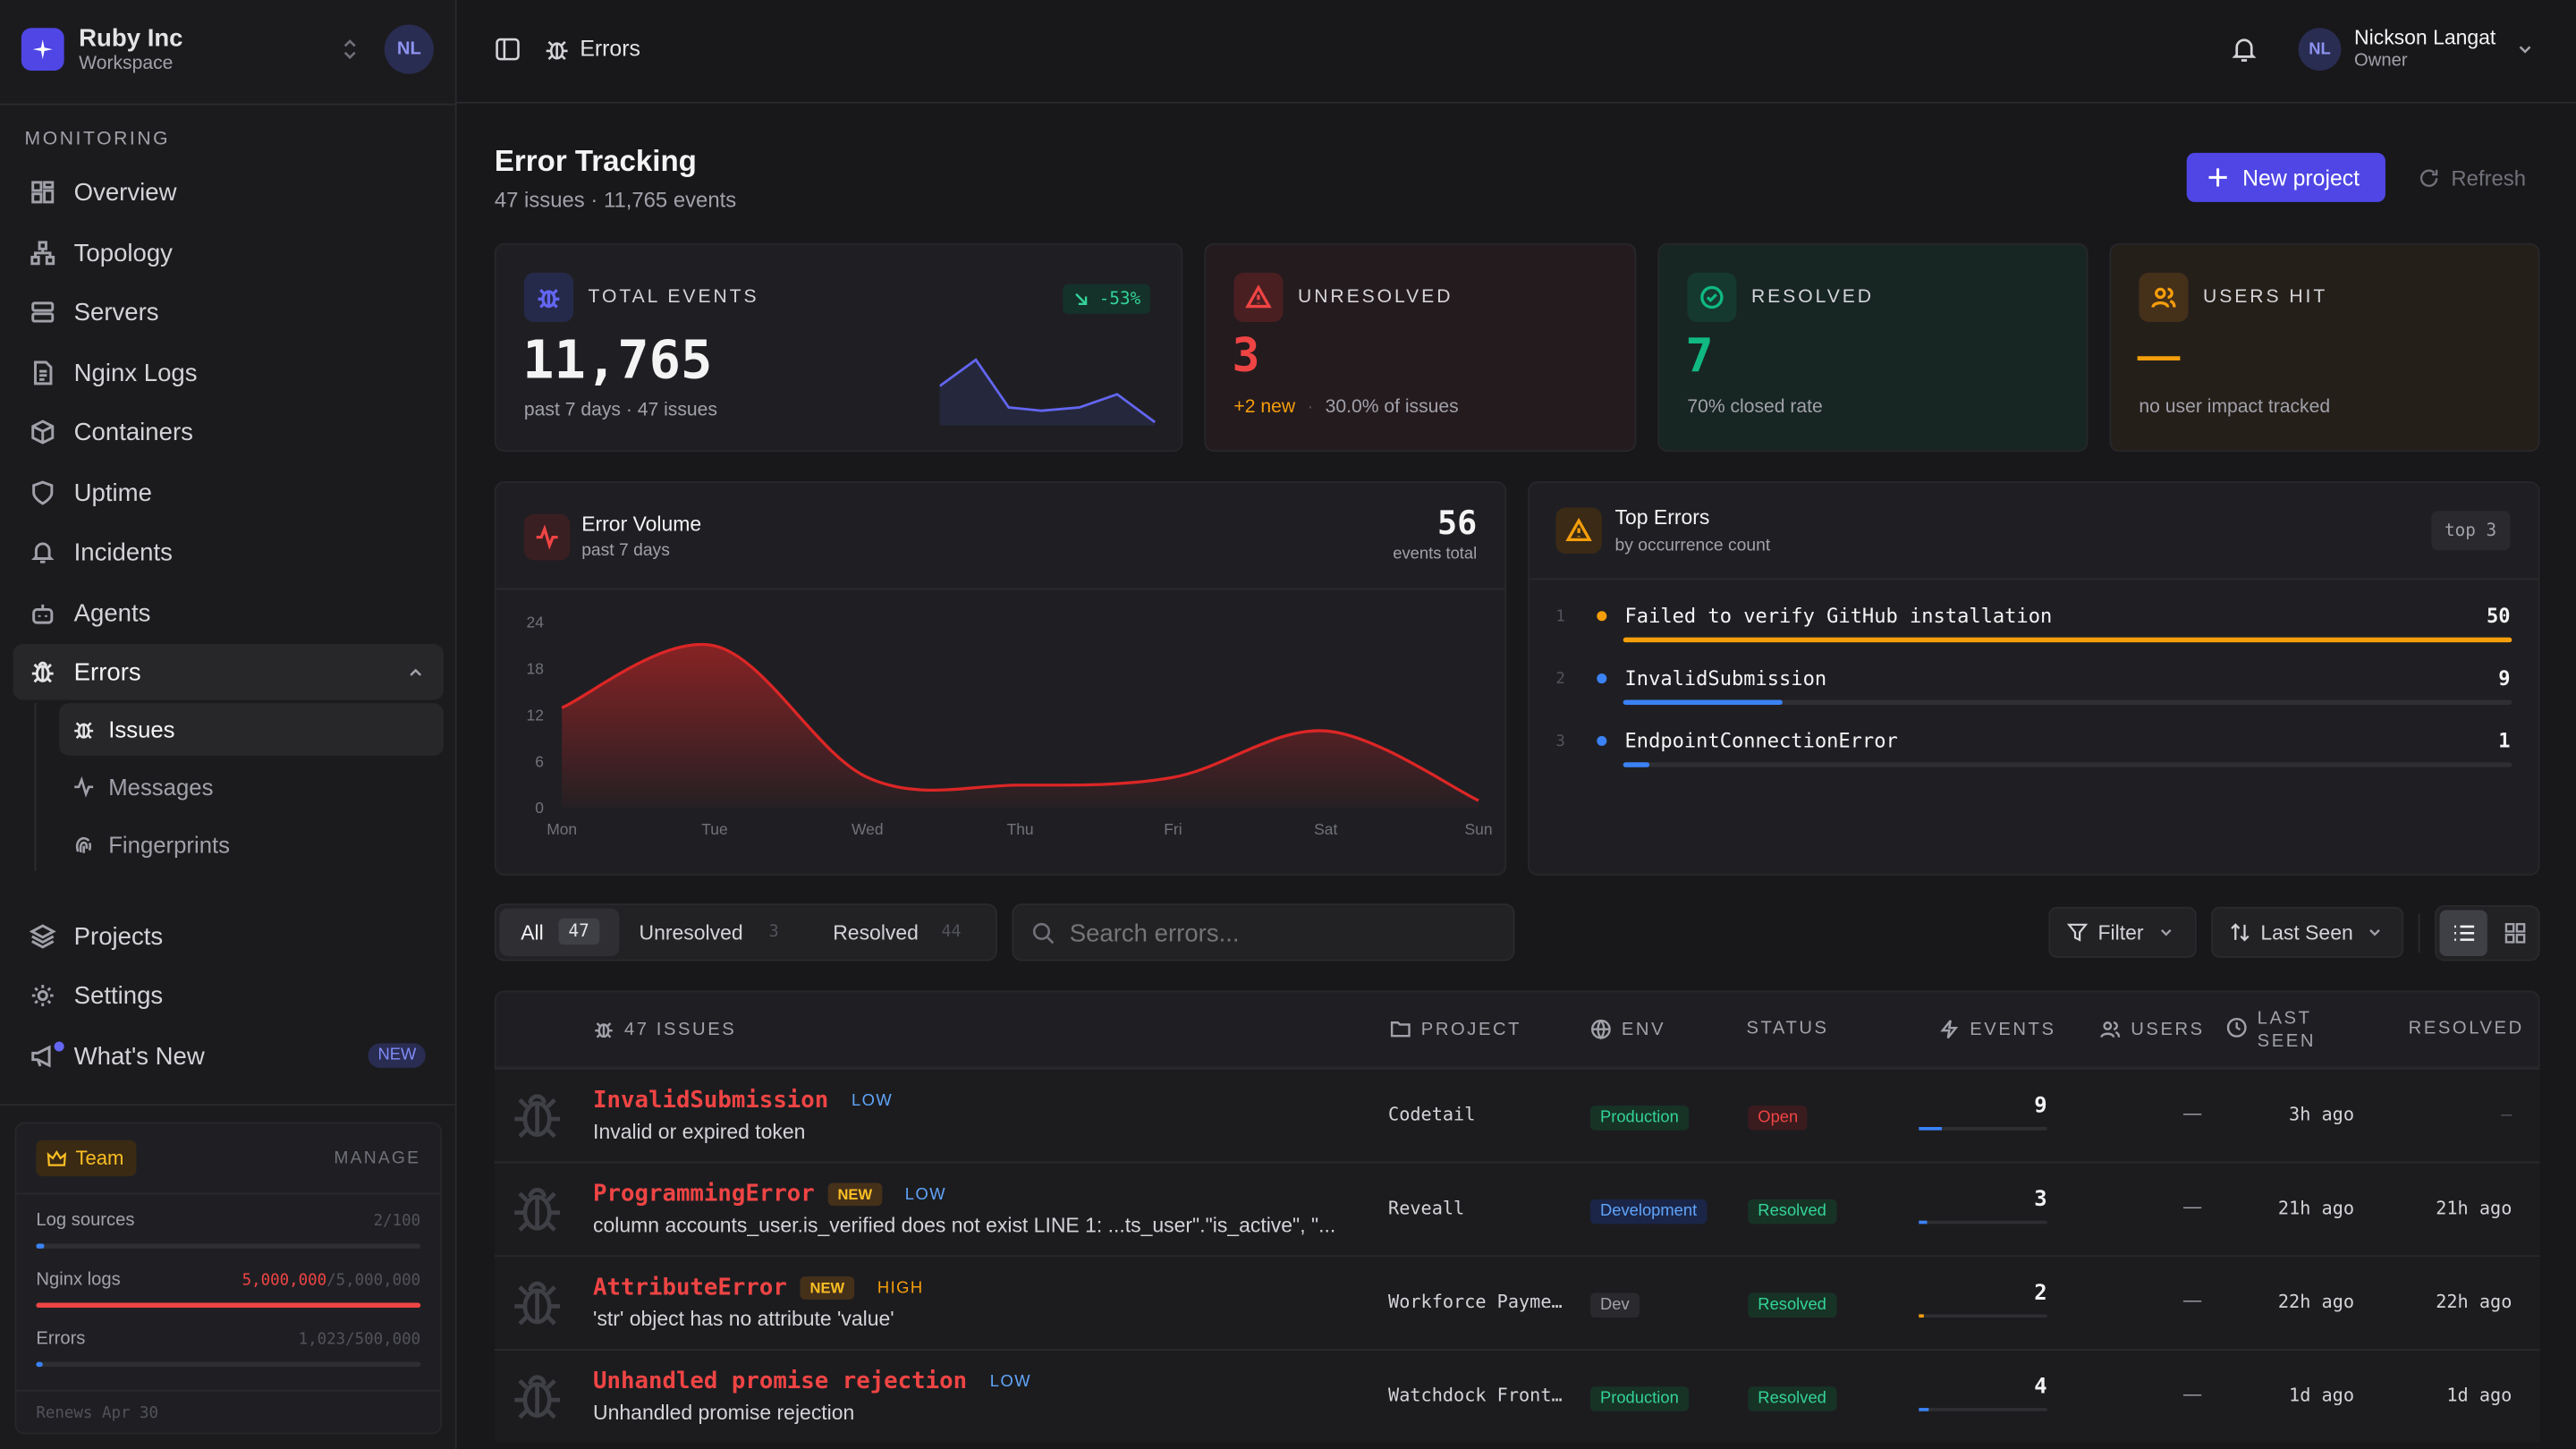  Describe the element at coordinates (228, 1056) in the screenshot. I see `sidebar-item-whats-new: What's New NEW` at that location.